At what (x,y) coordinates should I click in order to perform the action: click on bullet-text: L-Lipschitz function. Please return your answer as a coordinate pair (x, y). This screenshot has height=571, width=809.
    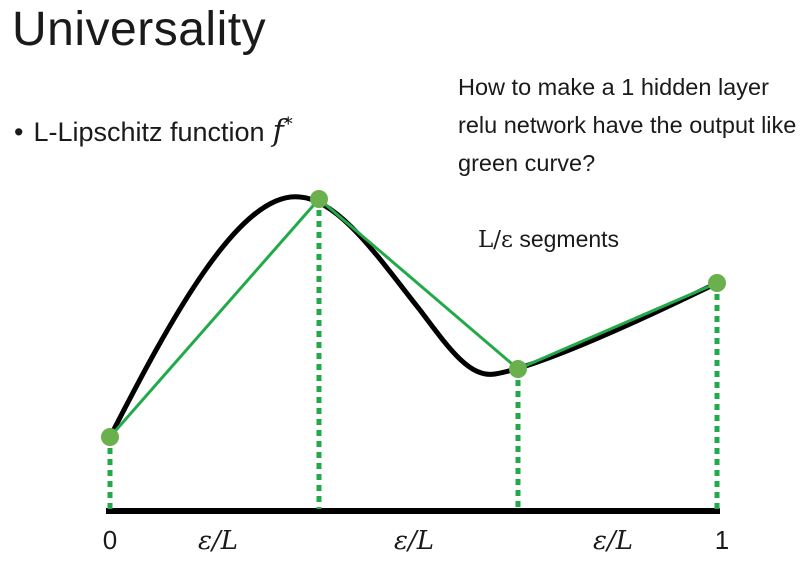
    Looking at the image, I should click on (149, 132).